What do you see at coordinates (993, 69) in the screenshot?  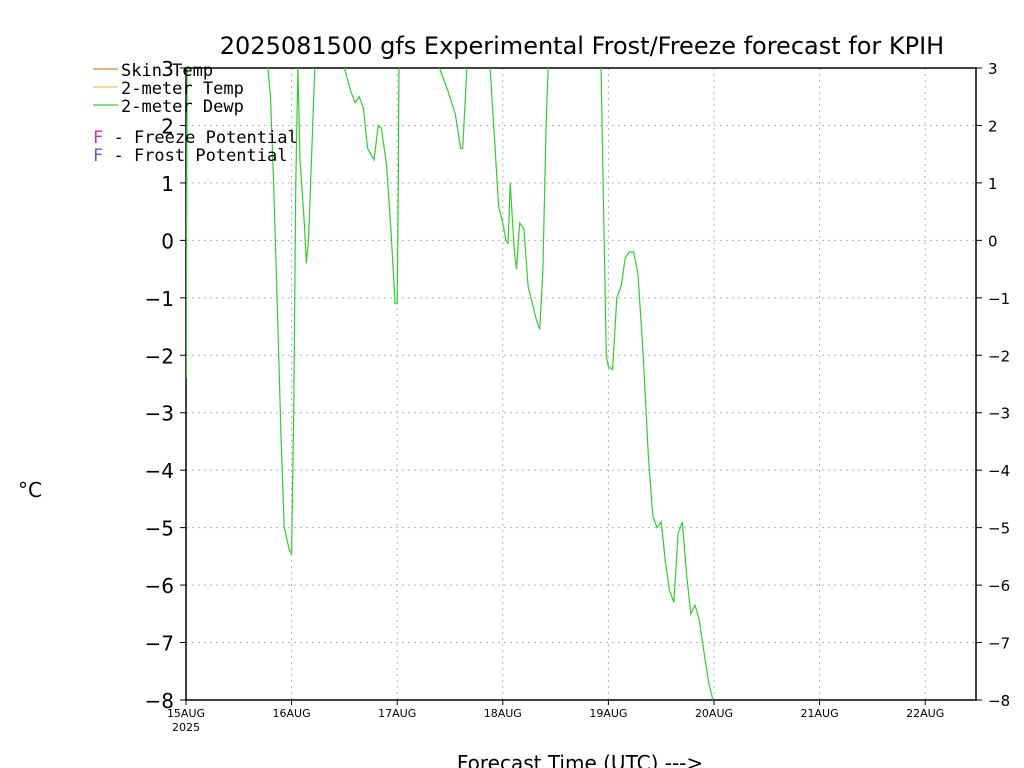 I see `y-tick-label-right: 3` at bounding box center [993, 69].